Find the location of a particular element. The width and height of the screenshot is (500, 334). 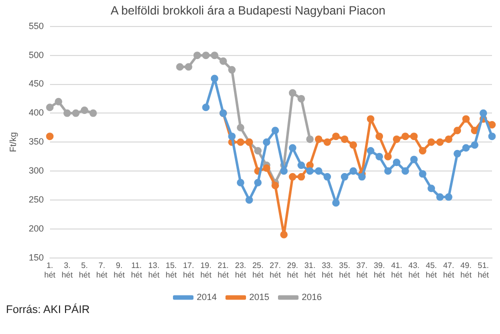

chart-title: A belföldi brokkoli ára a Budapesti Nagybani Piacon is located at coordinates (248, 11).